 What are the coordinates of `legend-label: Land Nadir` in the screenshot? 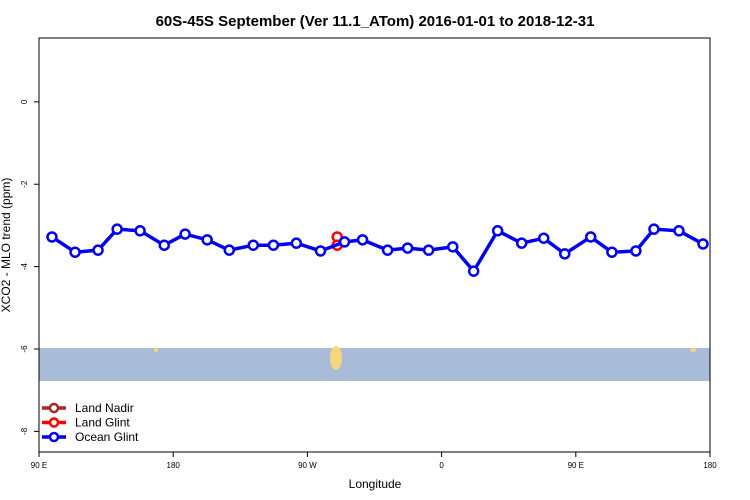 It's located at (104, 408).